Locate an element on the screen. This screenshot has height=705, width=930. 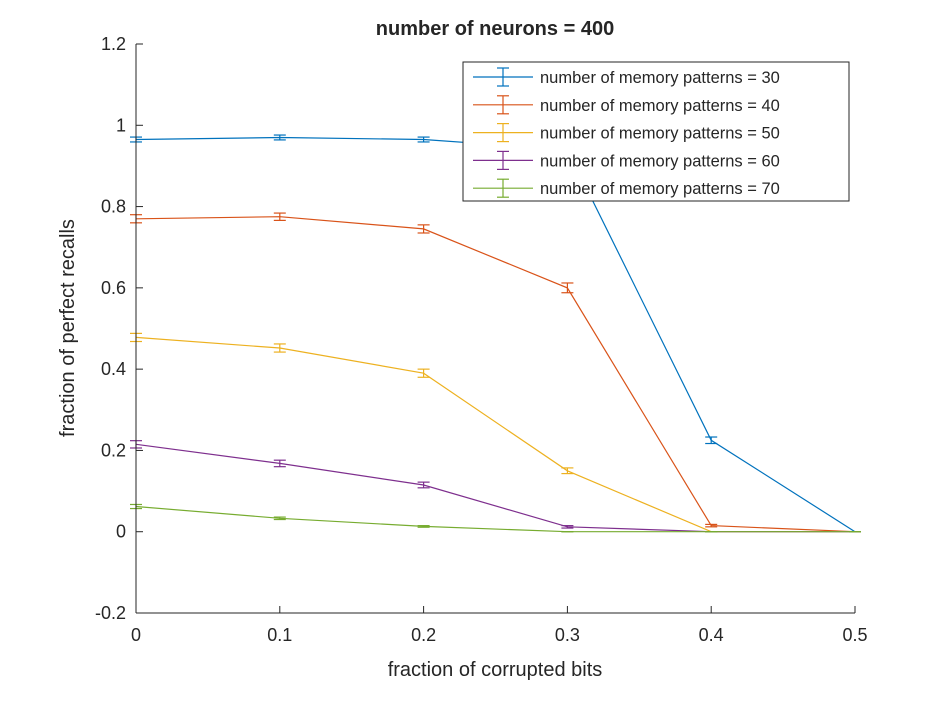
legend-item: number of memory patterns = 30 is located at coordinates (626, 77).